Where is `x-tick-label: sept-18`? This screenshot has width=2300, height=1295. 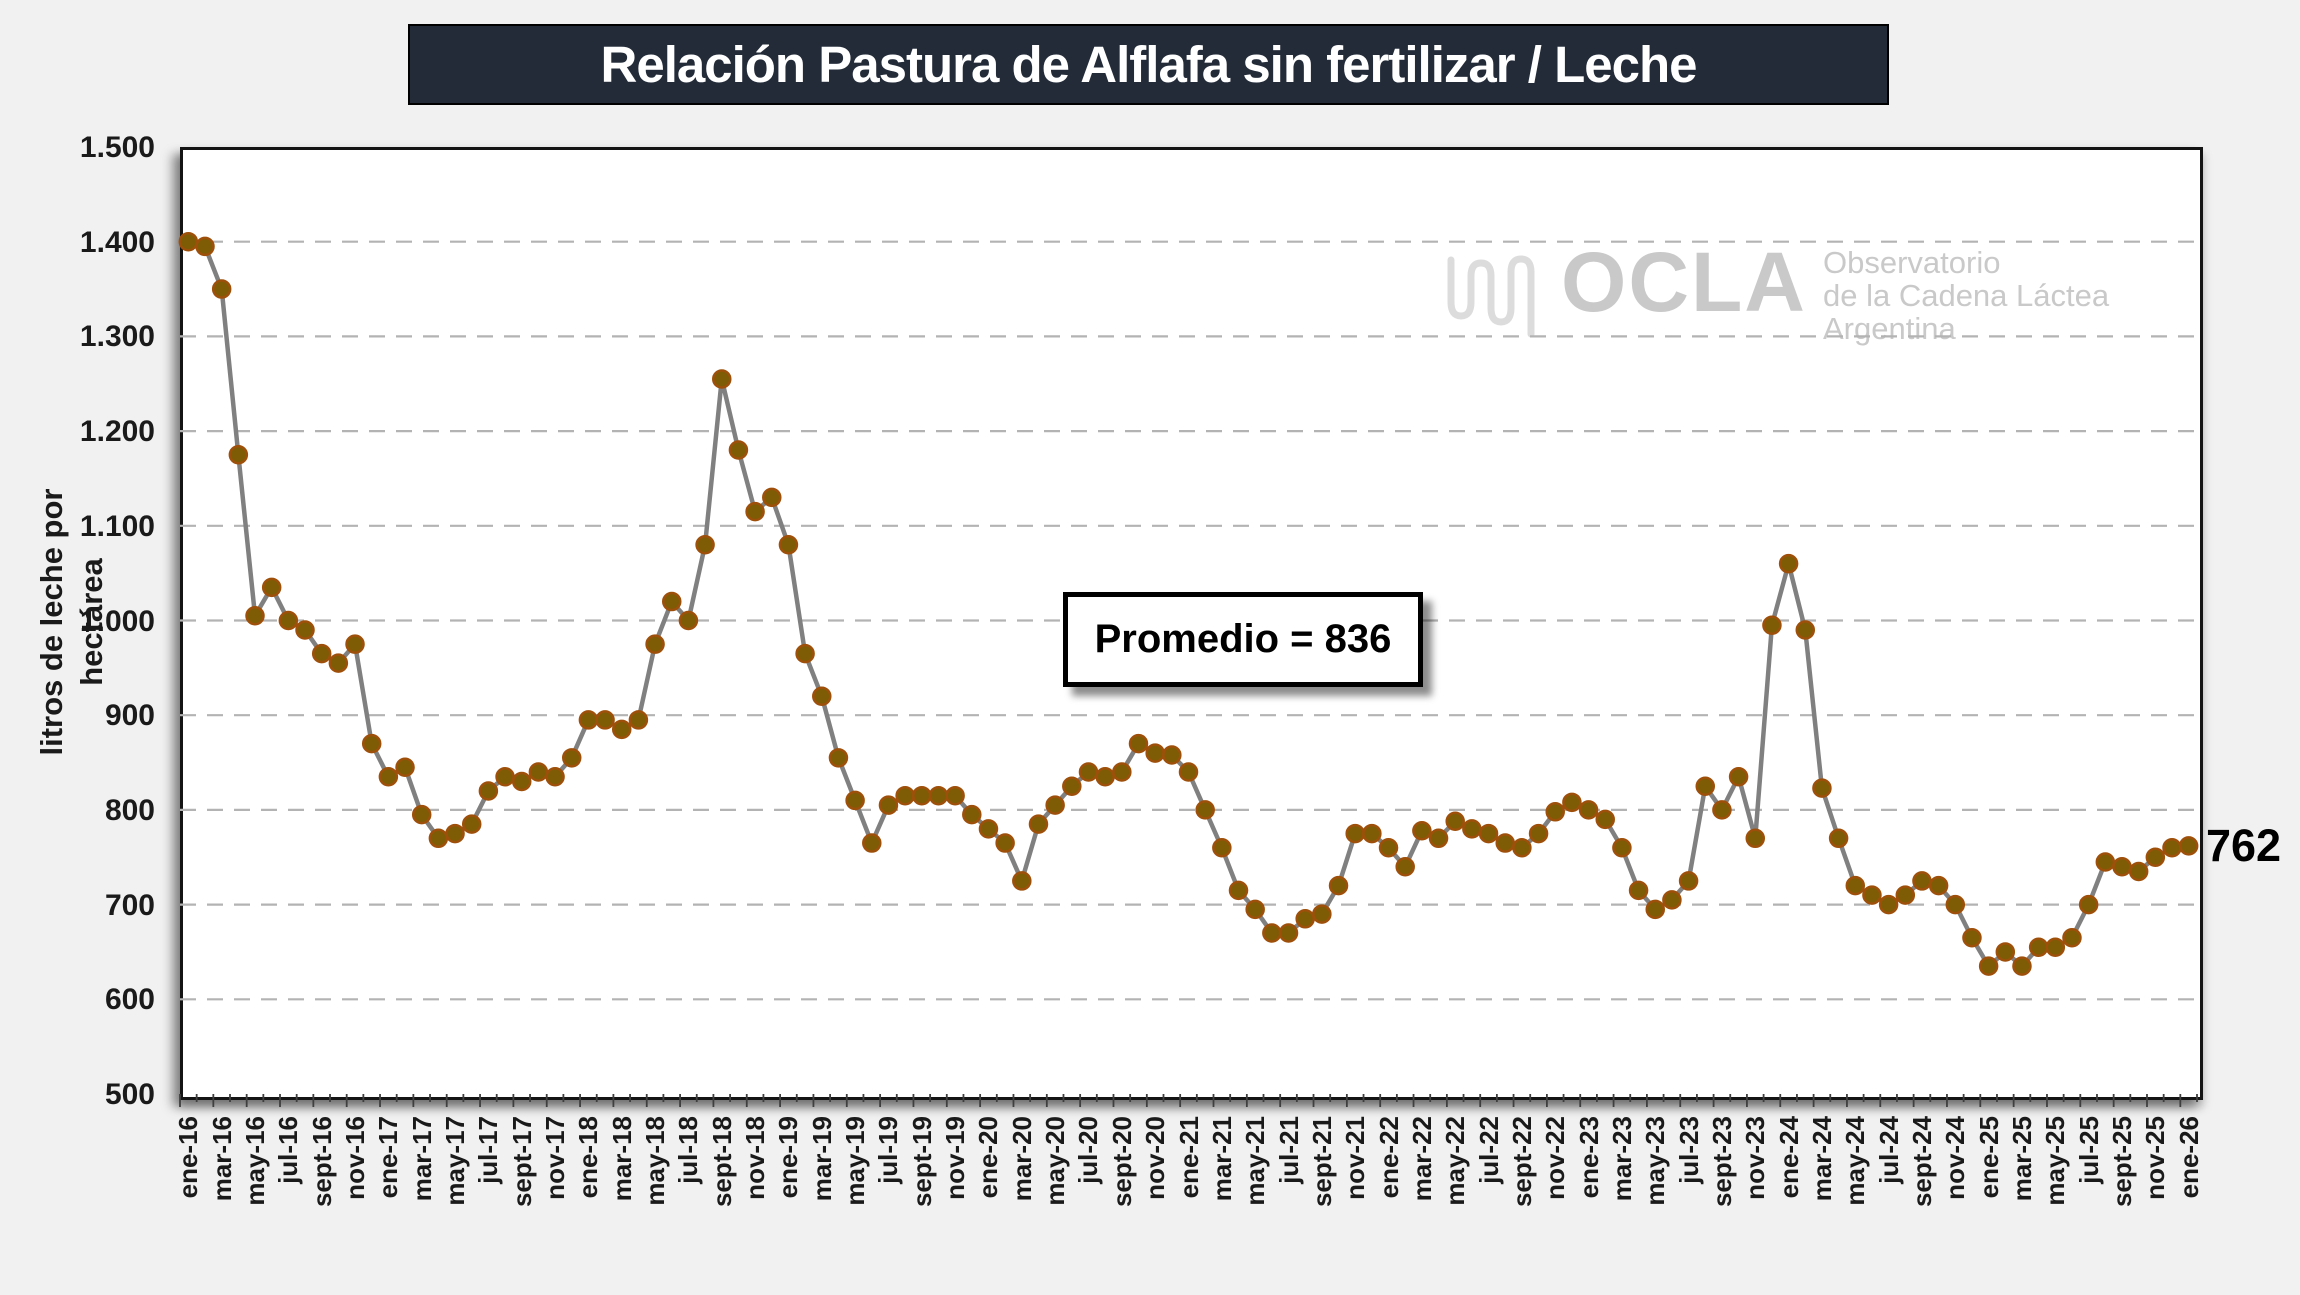 x-tick-label: sept-18 is located at coordinates (721, 1162).